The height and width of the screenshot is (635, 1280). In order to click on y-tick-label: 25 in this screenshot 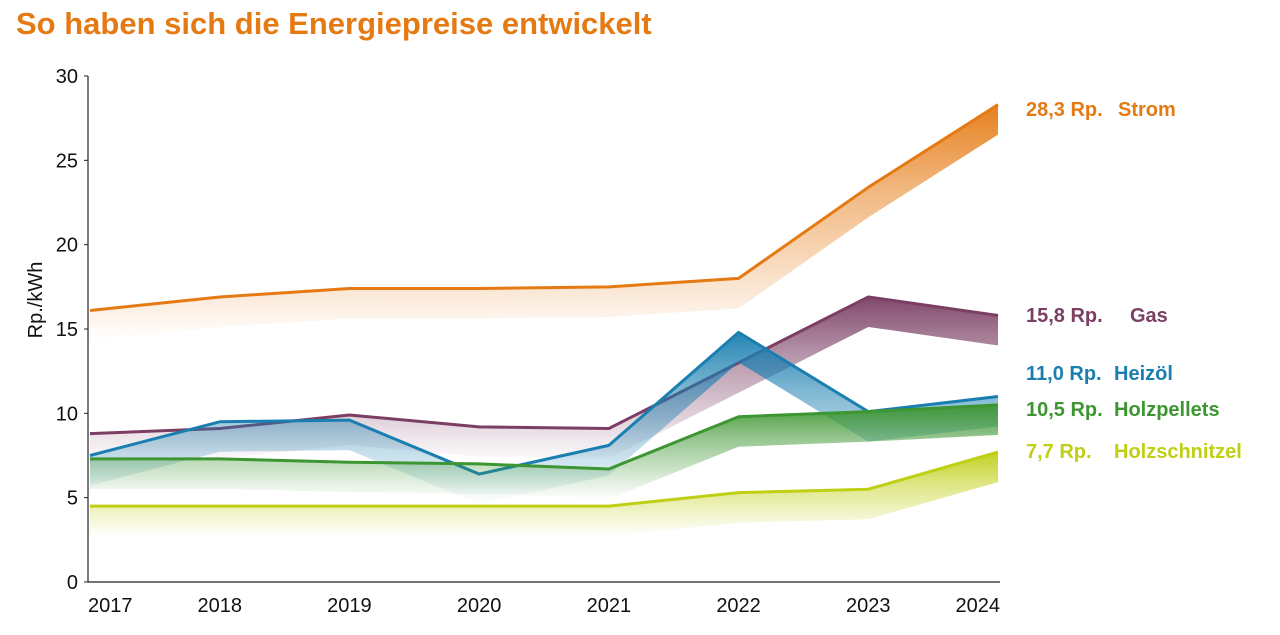, I will do `click(67, 161)`.